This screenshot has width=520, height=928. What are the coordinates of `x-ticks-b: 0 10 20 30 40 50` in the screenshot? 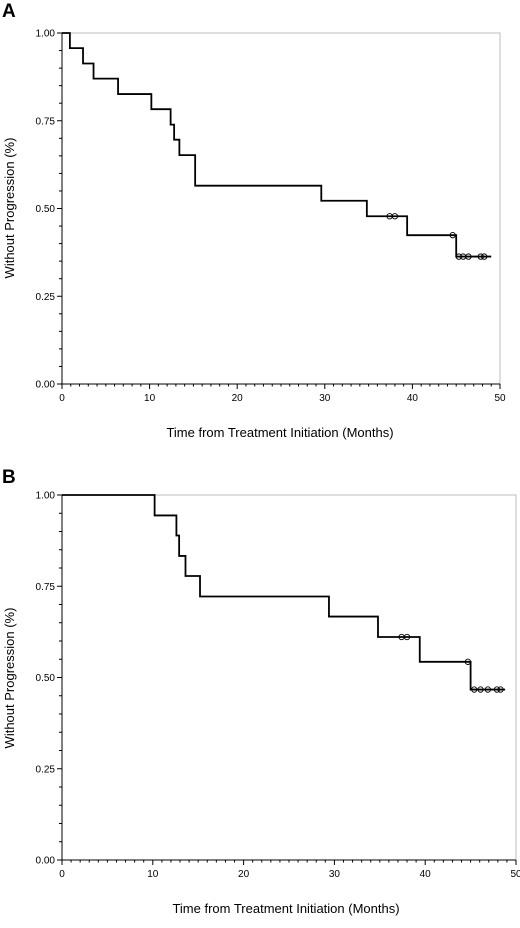 It's located at (289, 870).